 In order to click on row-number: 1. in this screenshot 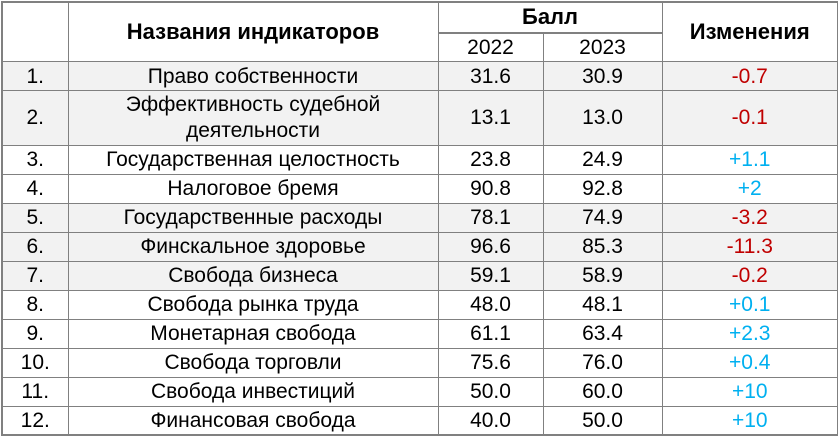, I will do `click(35, 76)`.